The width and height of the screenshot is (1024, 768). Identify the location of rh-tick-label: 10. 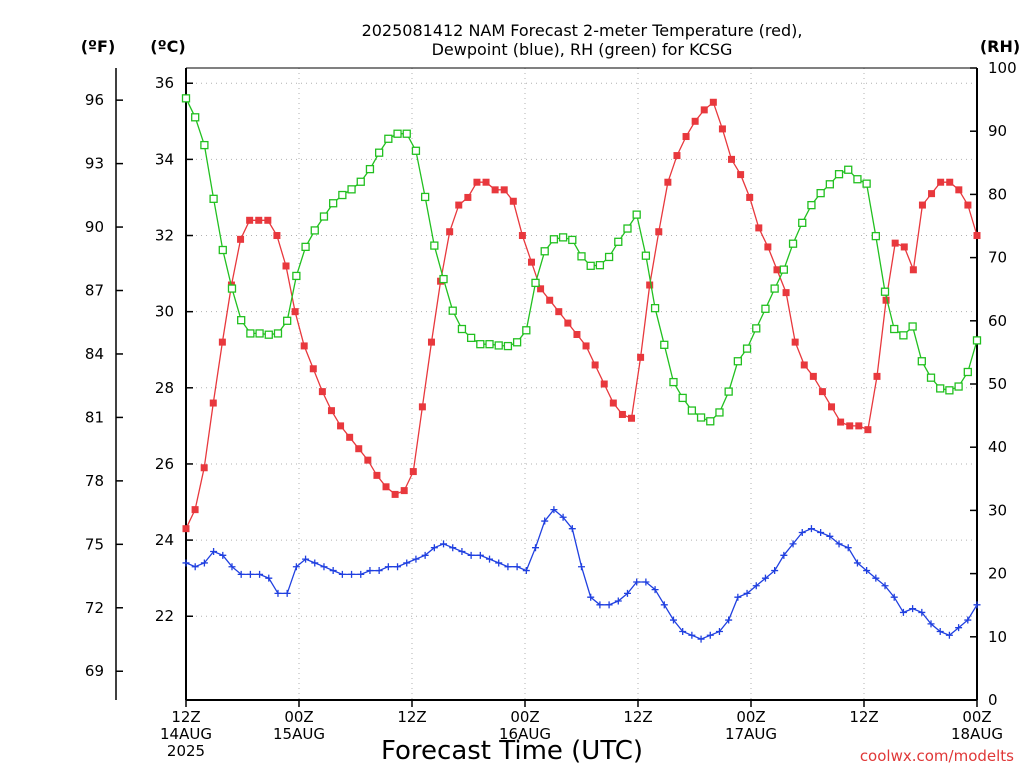
(997, 637).